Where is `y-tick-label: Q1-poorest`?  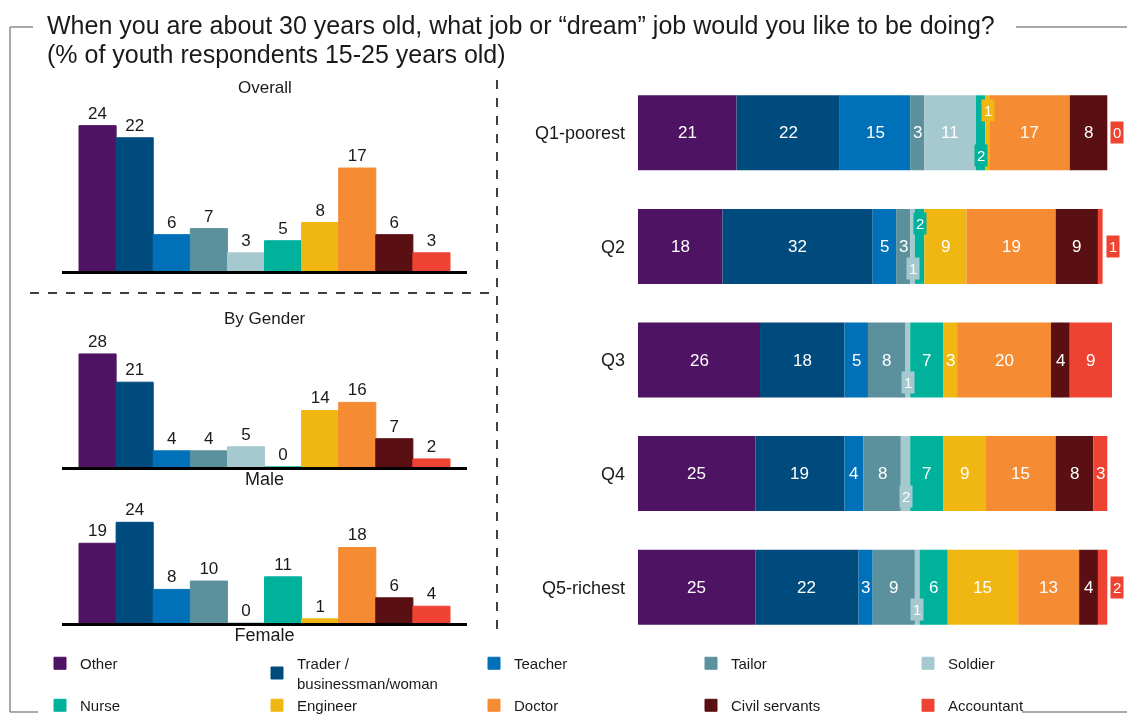 y-tick-label: Q1-poorest is located at coordinates (579, 133).